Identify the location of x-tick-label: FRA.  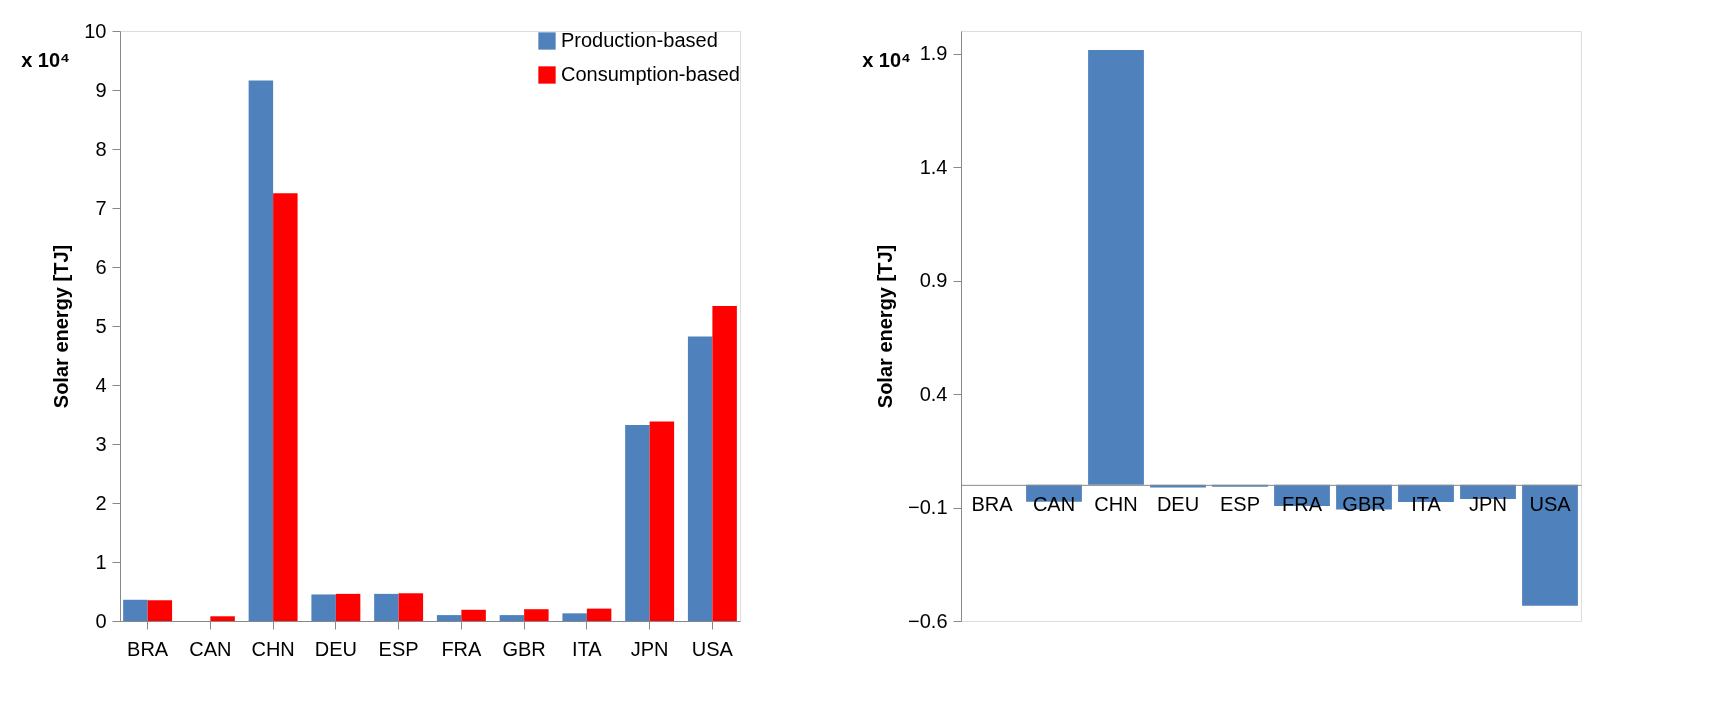
(462, 648).